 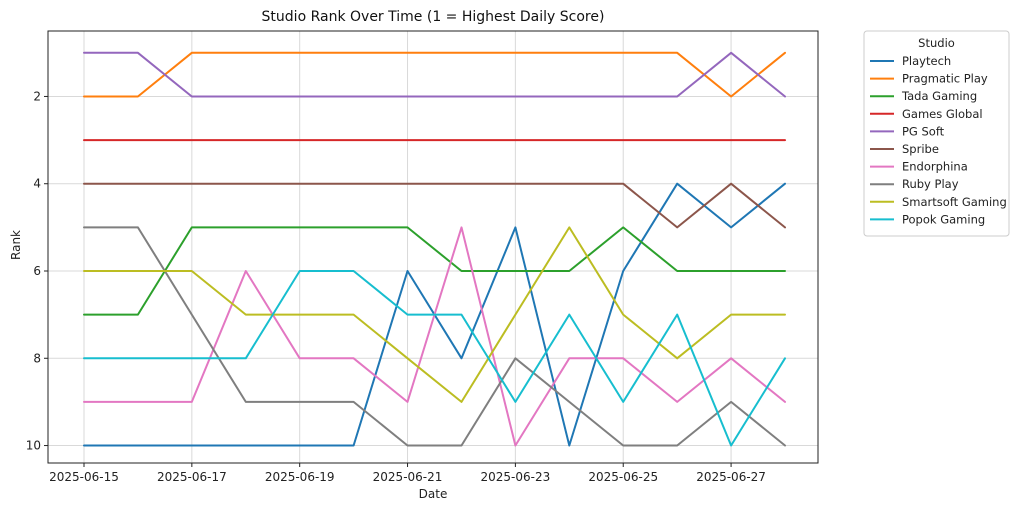 I want to click on y-tick-label: 8, so click(x=37, y=358).